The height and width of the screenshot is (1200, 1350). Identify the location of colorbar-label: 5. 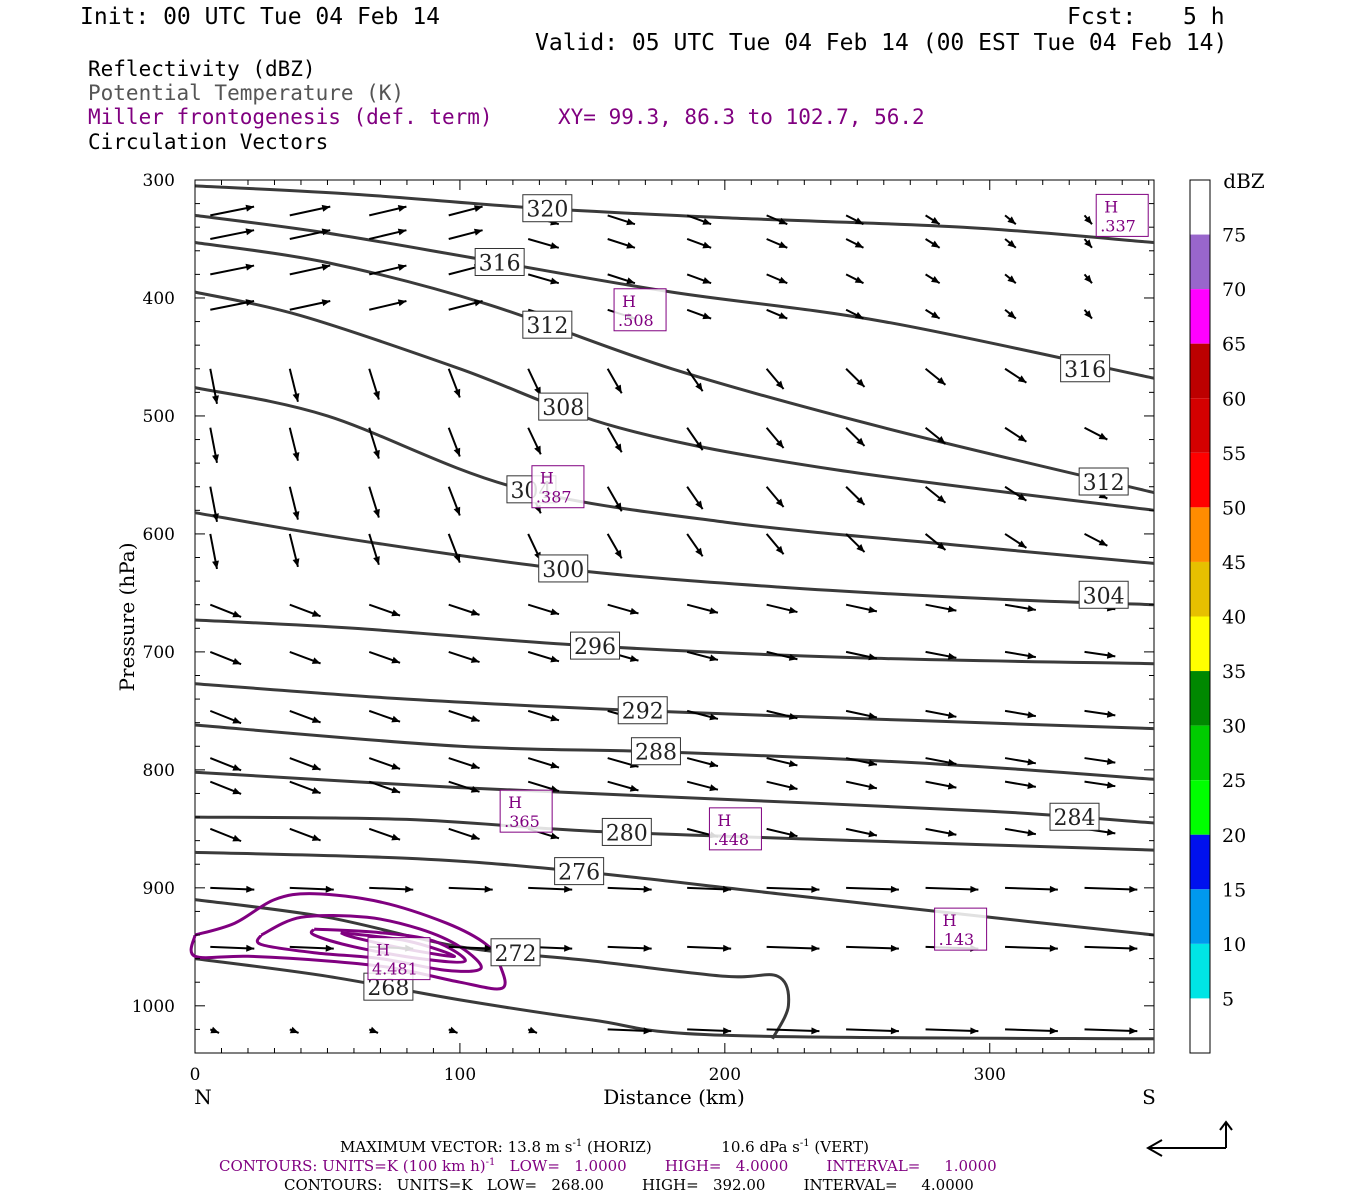
(1228, 999).